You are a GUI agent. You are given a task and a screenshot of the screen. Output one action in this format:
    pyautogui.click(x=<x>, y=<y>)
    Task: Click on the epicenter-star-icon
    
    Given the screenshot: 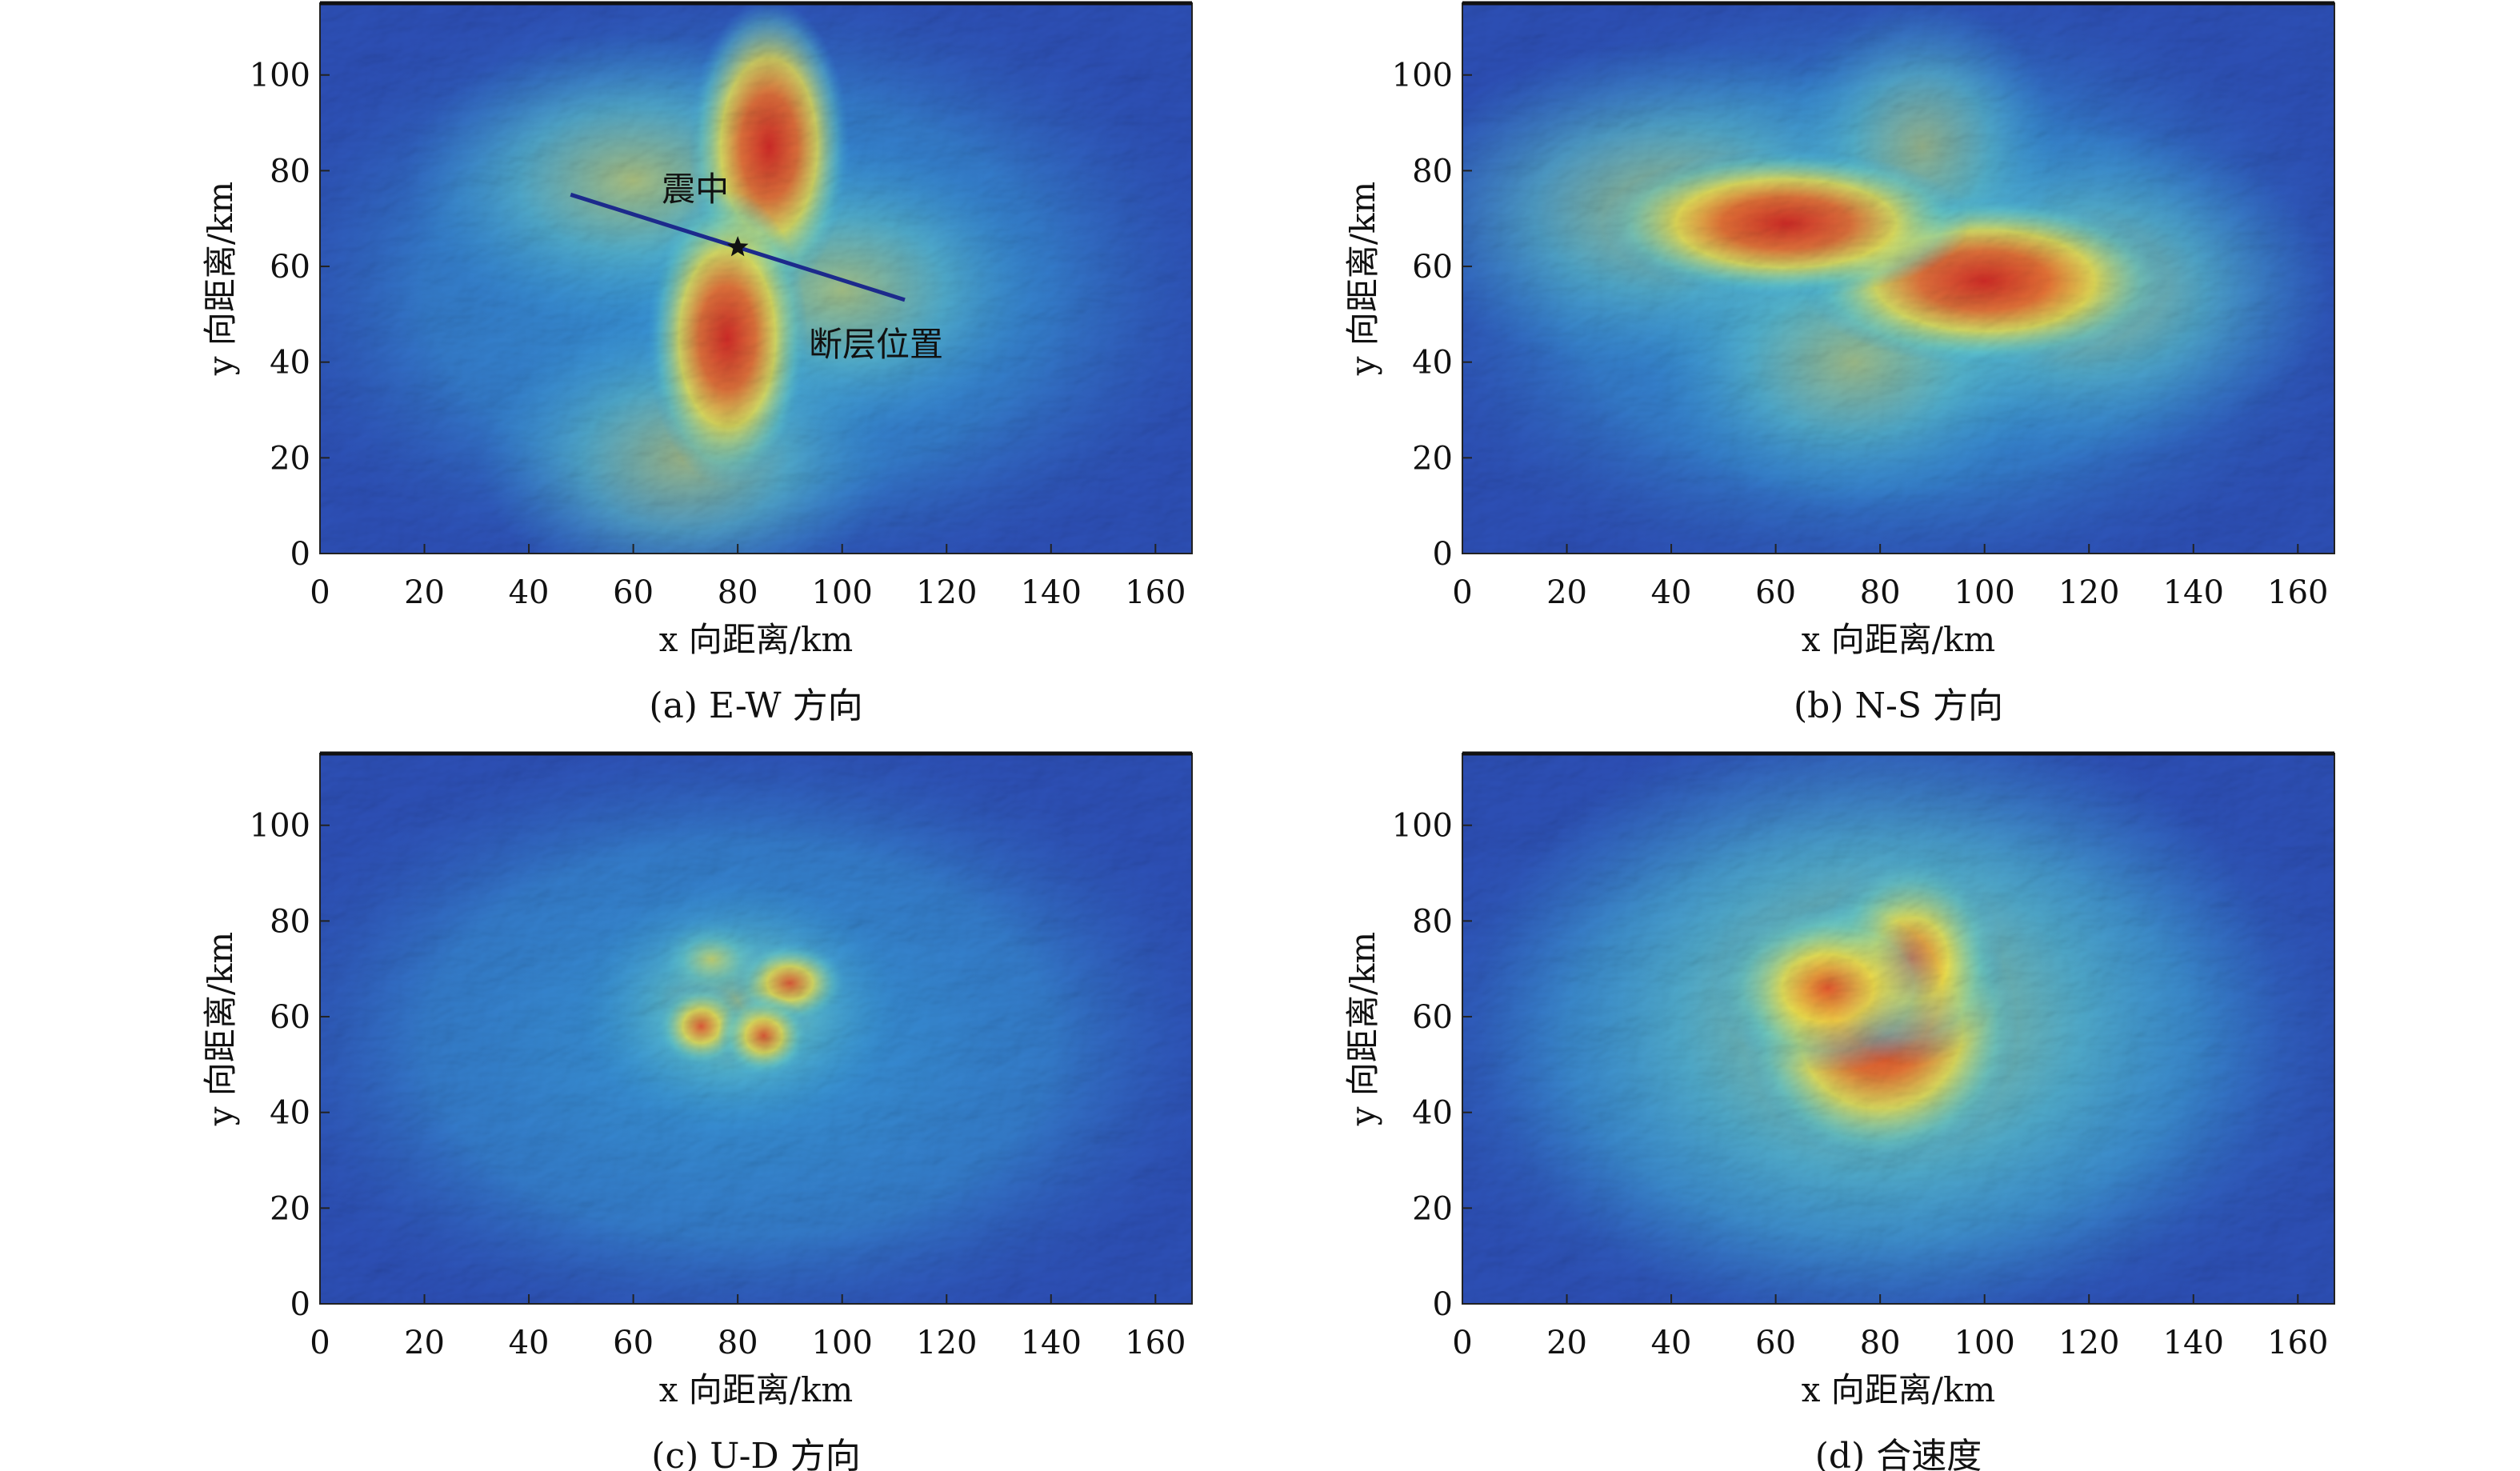 What is the action you would take?
    pyautogui.click(x=737, y=246)
    